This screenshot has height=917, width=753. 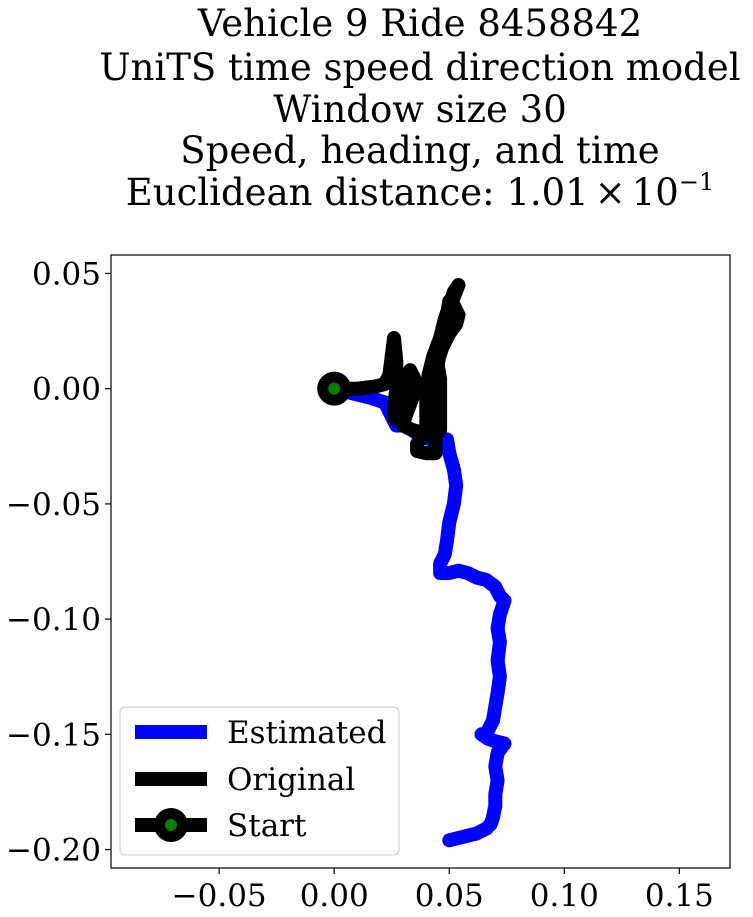 I want to click on legend-label-start: Start, so click(x=267, y=826).